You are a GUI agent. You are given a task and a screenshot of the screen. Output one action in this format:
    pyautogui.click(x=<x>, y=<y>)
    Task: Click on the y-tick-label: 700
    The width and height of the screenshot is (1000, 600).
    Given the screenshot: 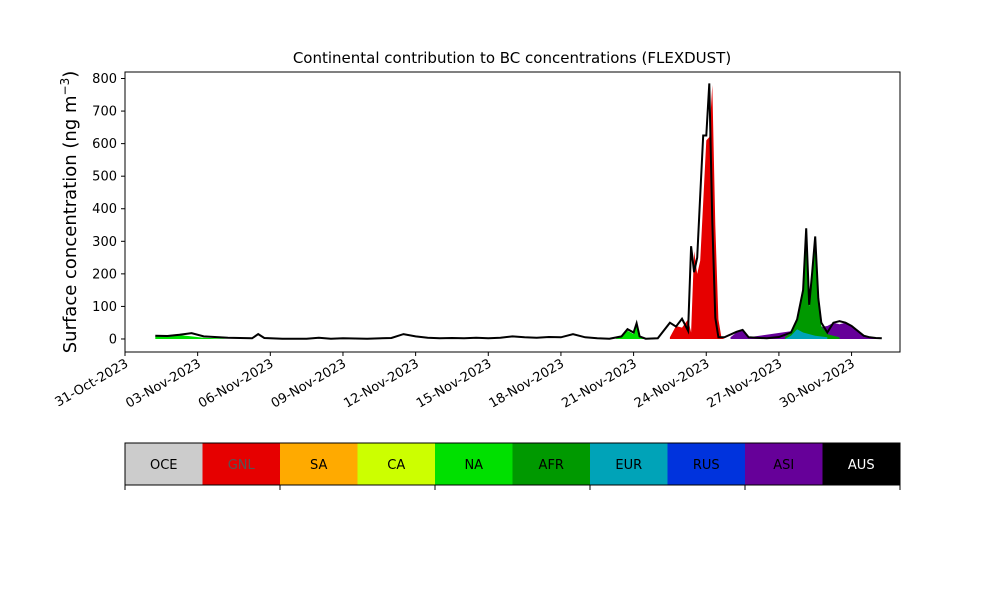 What is the action you would take?
    pyautogui.click(x=104, y=112)
    